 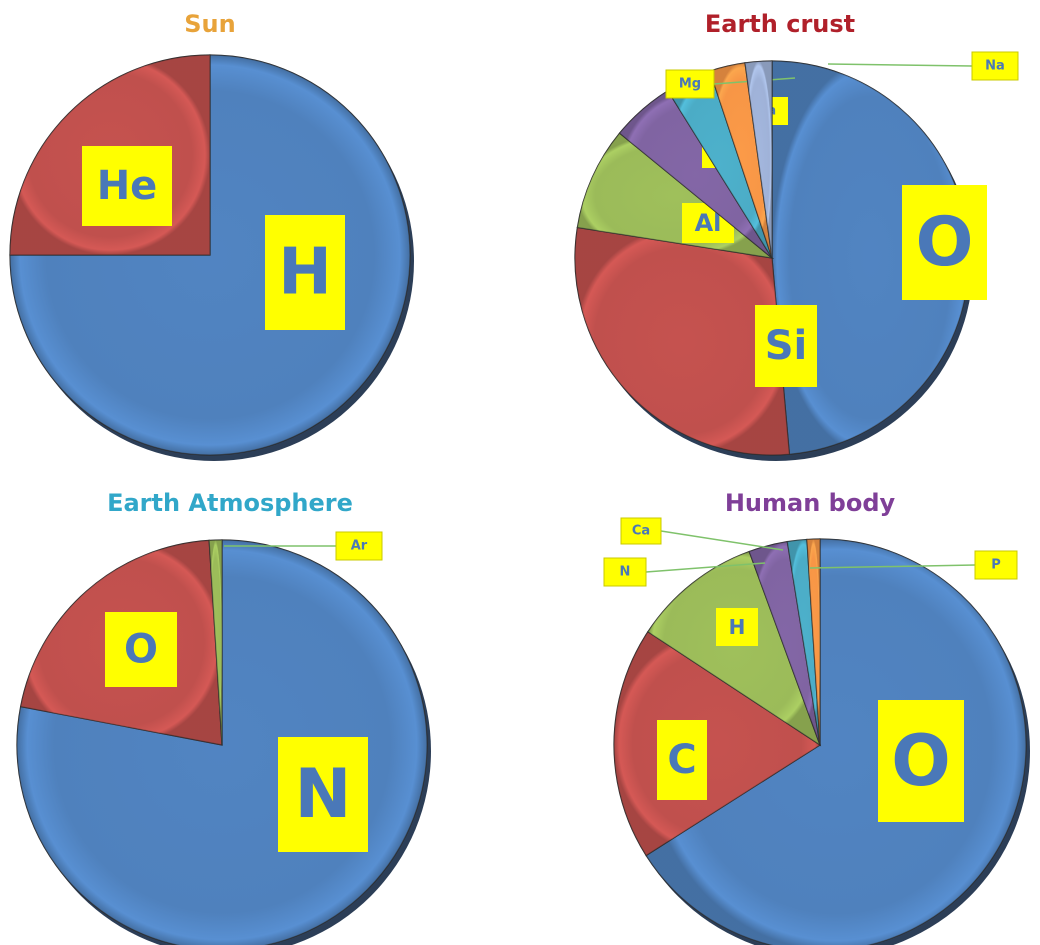 I want to click on slice-label-he: He, so click(x=127, y=186).